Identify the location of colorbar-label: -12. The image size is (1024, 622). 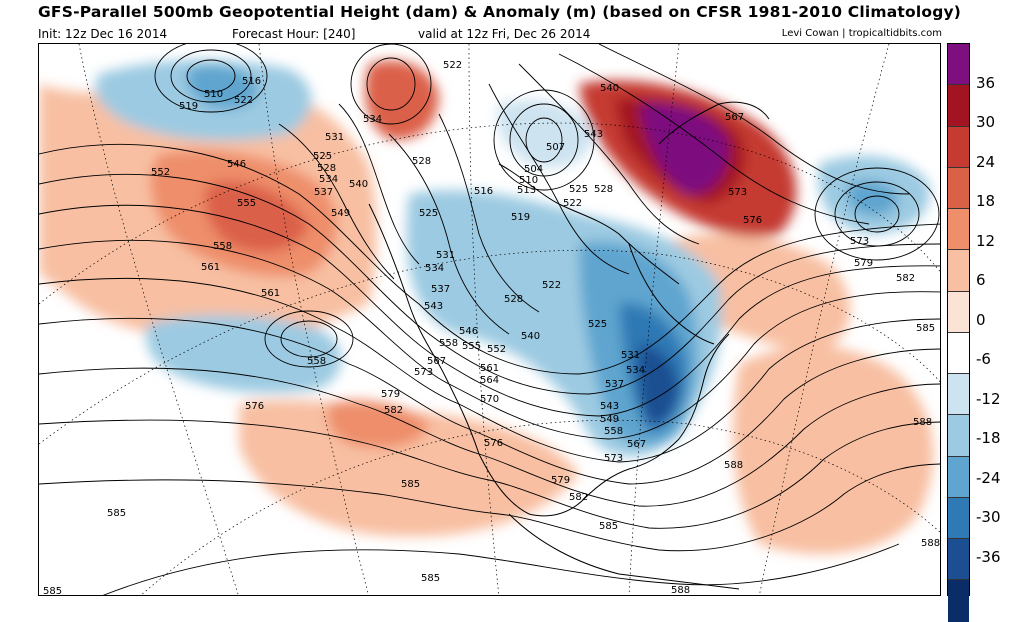
(988, 398).